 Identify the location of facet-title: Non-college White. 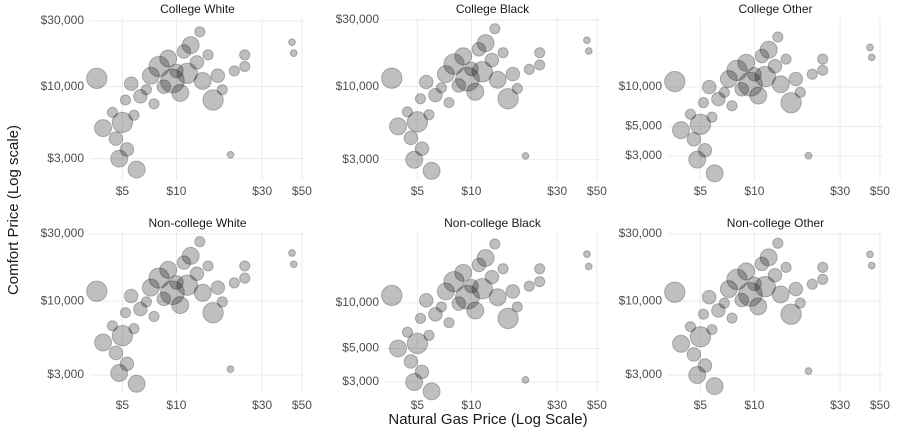
(197, 223).